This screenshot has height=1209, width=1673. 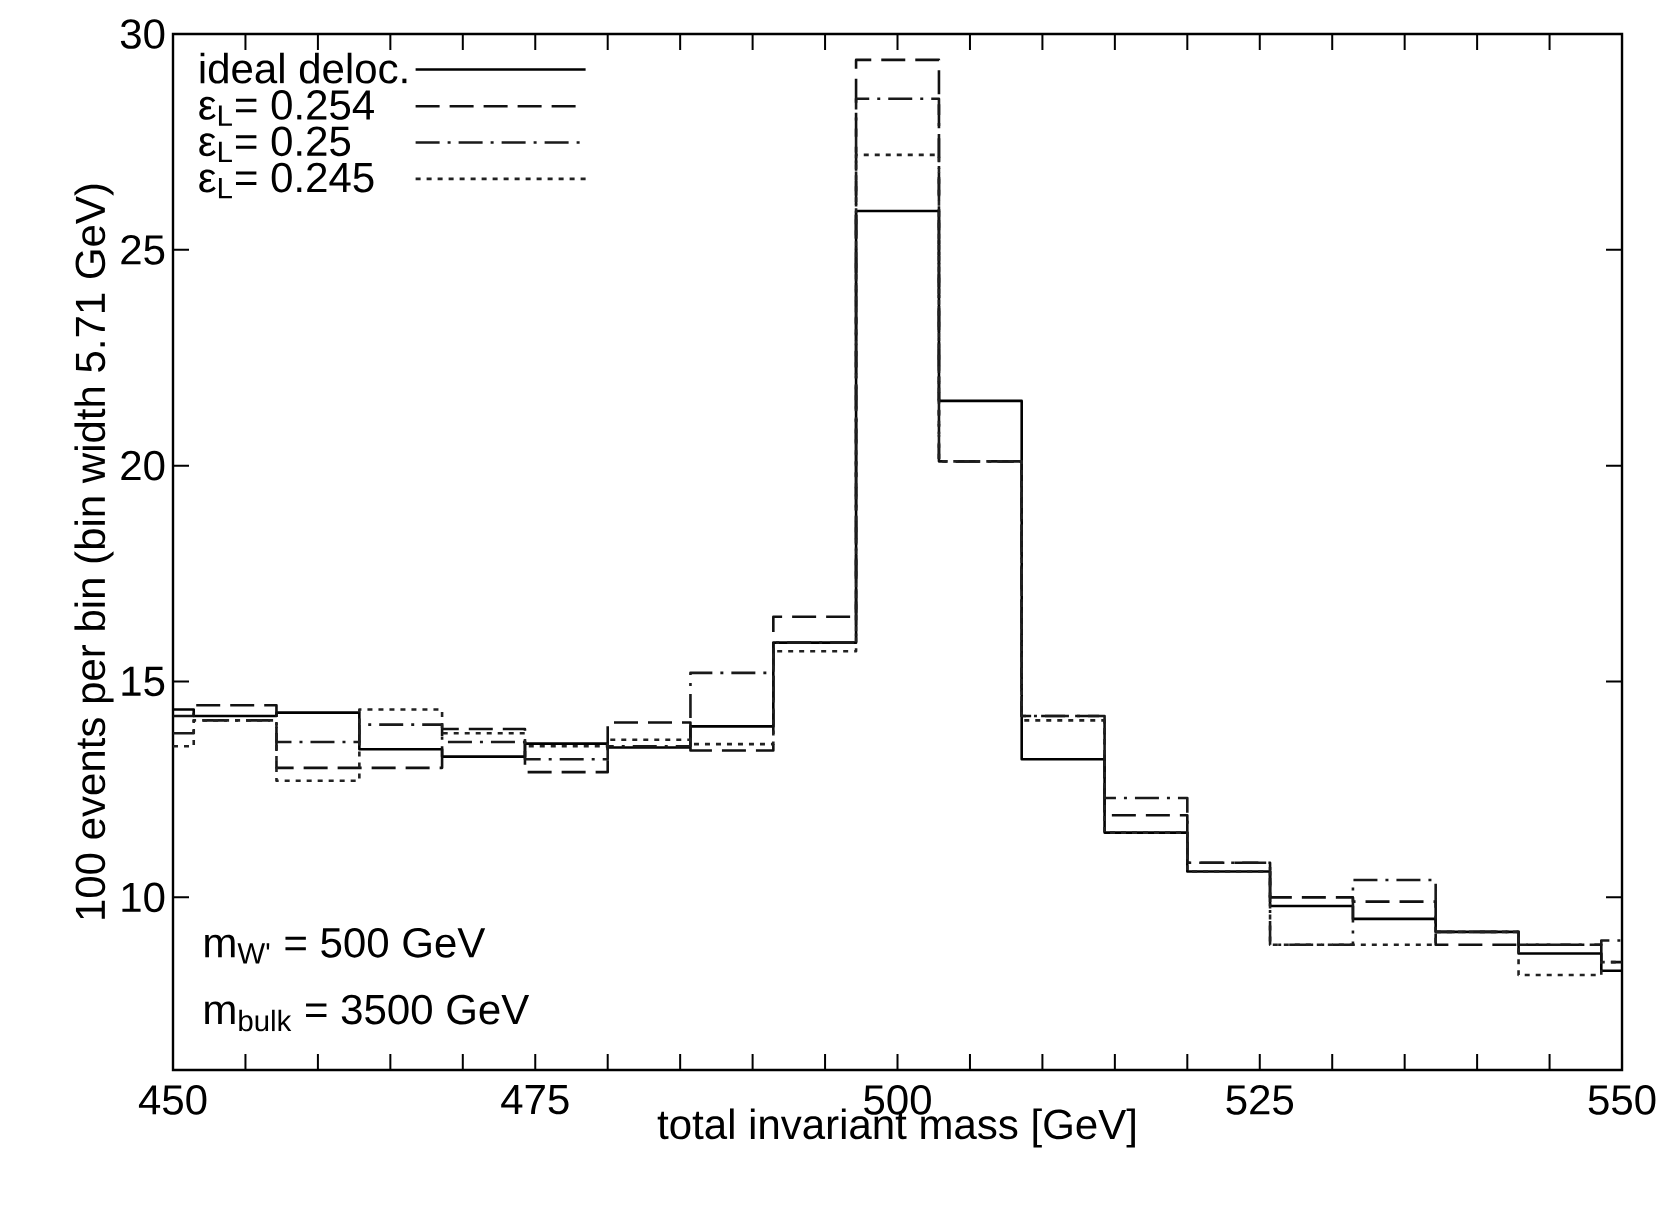 I want to click on y-tick-label: 30, so click(x=142, y=34).